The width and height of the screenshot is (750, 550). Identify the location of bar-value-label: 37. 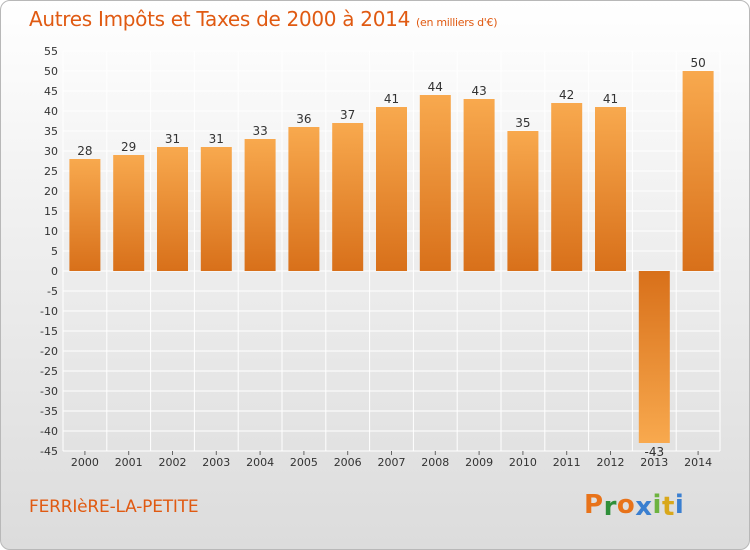
(347, 115).